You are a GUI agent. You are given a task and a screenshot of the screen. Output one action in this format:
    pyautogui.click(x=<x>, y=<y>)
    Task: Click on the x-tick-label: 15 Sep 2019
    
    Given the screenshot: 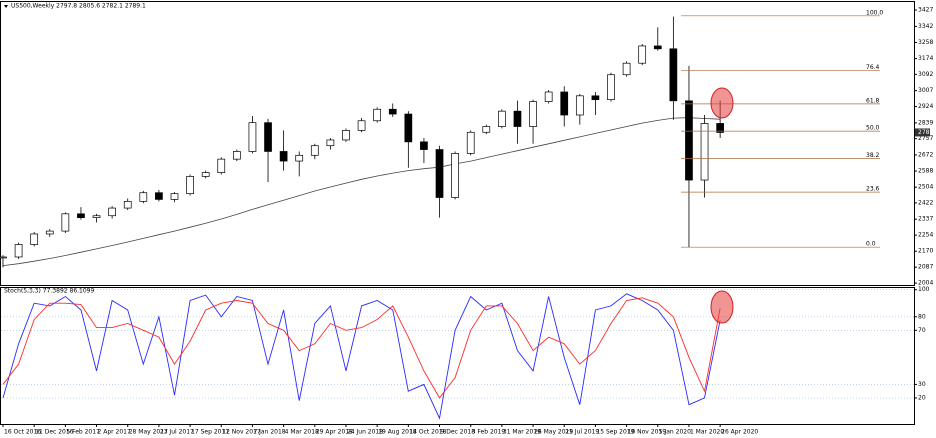 What is the action you would take?
    pyautogui.click(x=615, y=432)
    